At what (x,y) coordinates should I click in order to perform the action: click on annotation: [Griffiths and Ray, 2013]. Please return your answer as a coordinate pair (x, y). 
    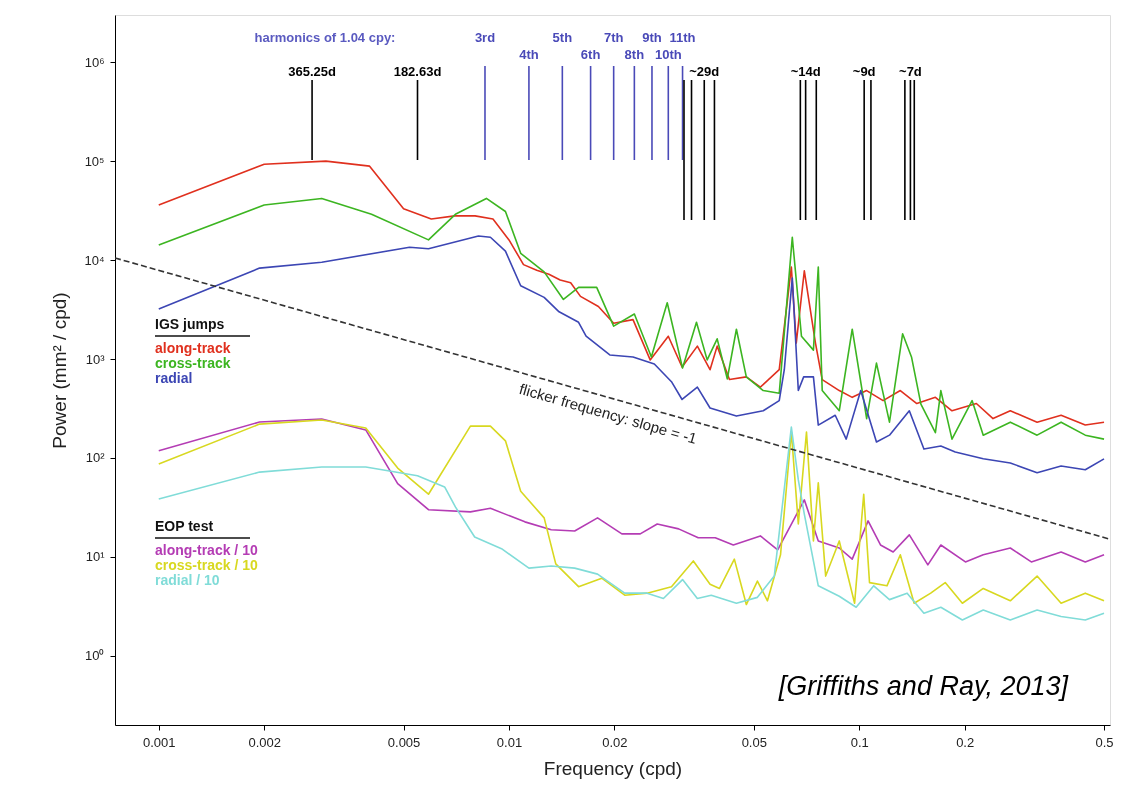
    Looking at the image, I should click on (923, 686).